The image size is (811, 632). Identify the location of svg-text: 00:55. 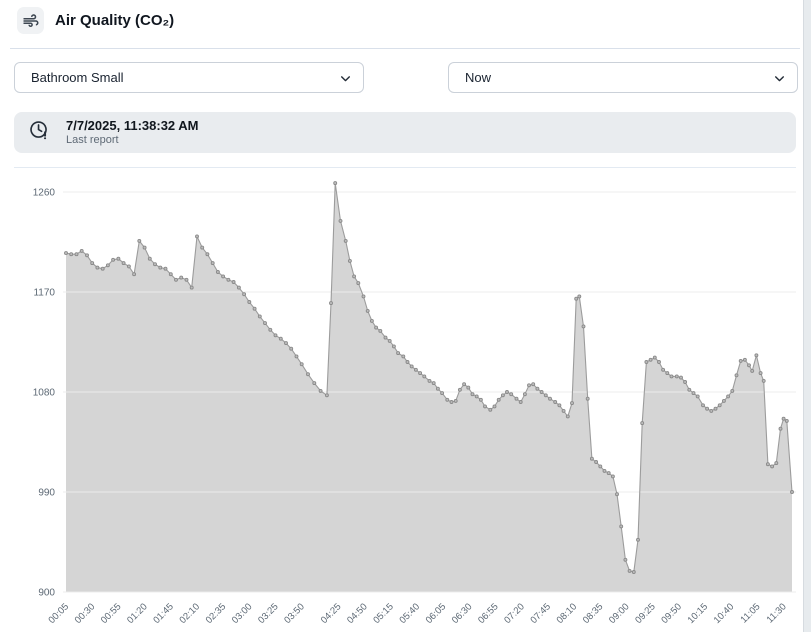
(111, 613).